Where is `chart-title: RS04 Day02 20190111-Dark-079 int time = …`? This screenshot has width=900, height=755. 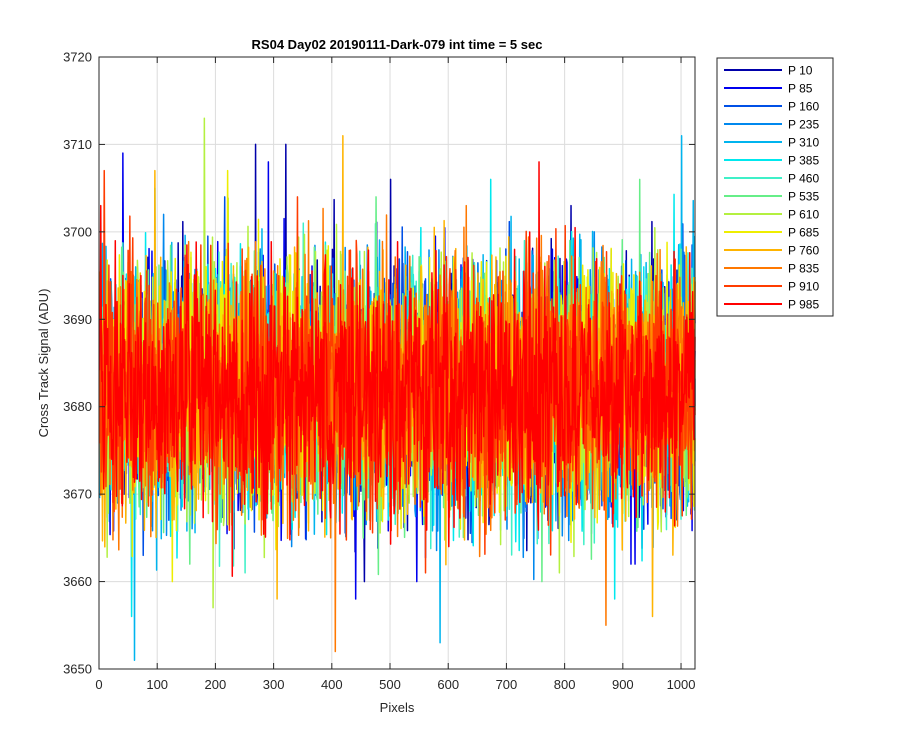 chart-title: RS04 Day02 20190111-Dark-079 int time = … is located at coordinates (397, 44).